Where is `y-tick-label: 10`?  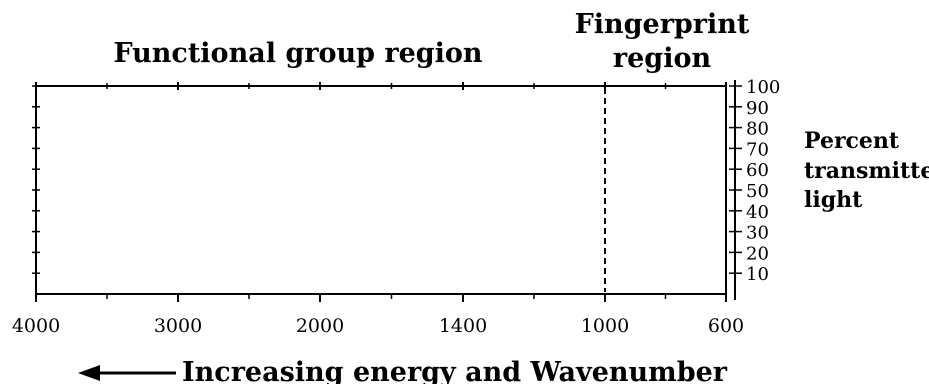 y-tick-label: 10 is located at coordinates (757, 274).